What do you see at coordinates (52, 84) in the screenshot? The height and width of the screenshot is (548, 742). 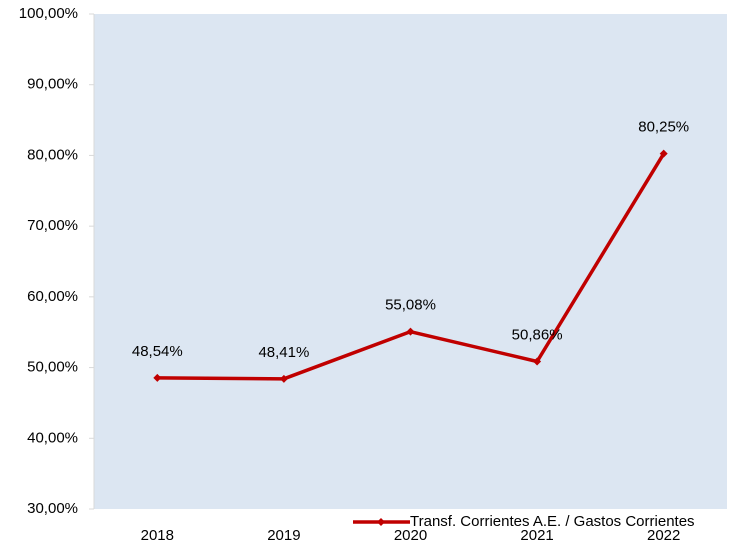 I see `y-tick-label: 90,00%` at bounding box center [52, 84].